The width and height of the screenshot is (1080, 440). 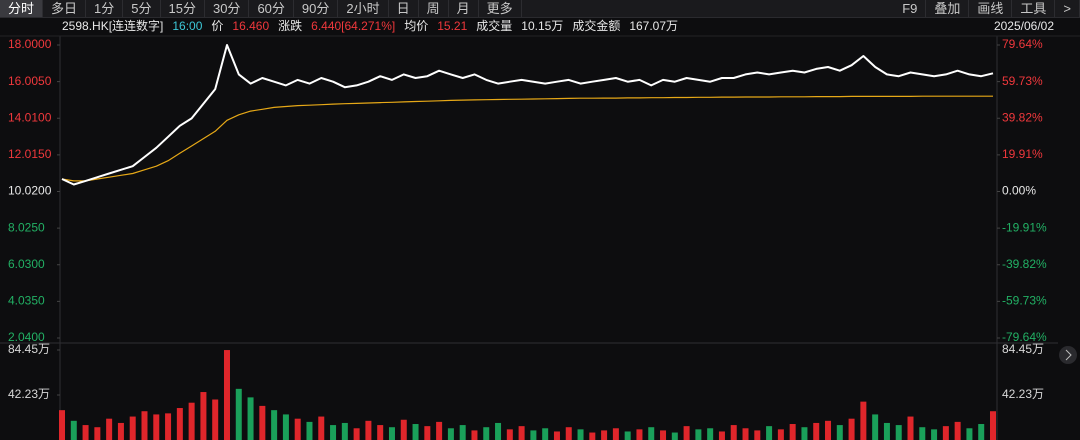 I want to click on y-tick-label: 12.0150, so click(x=30, y=154).